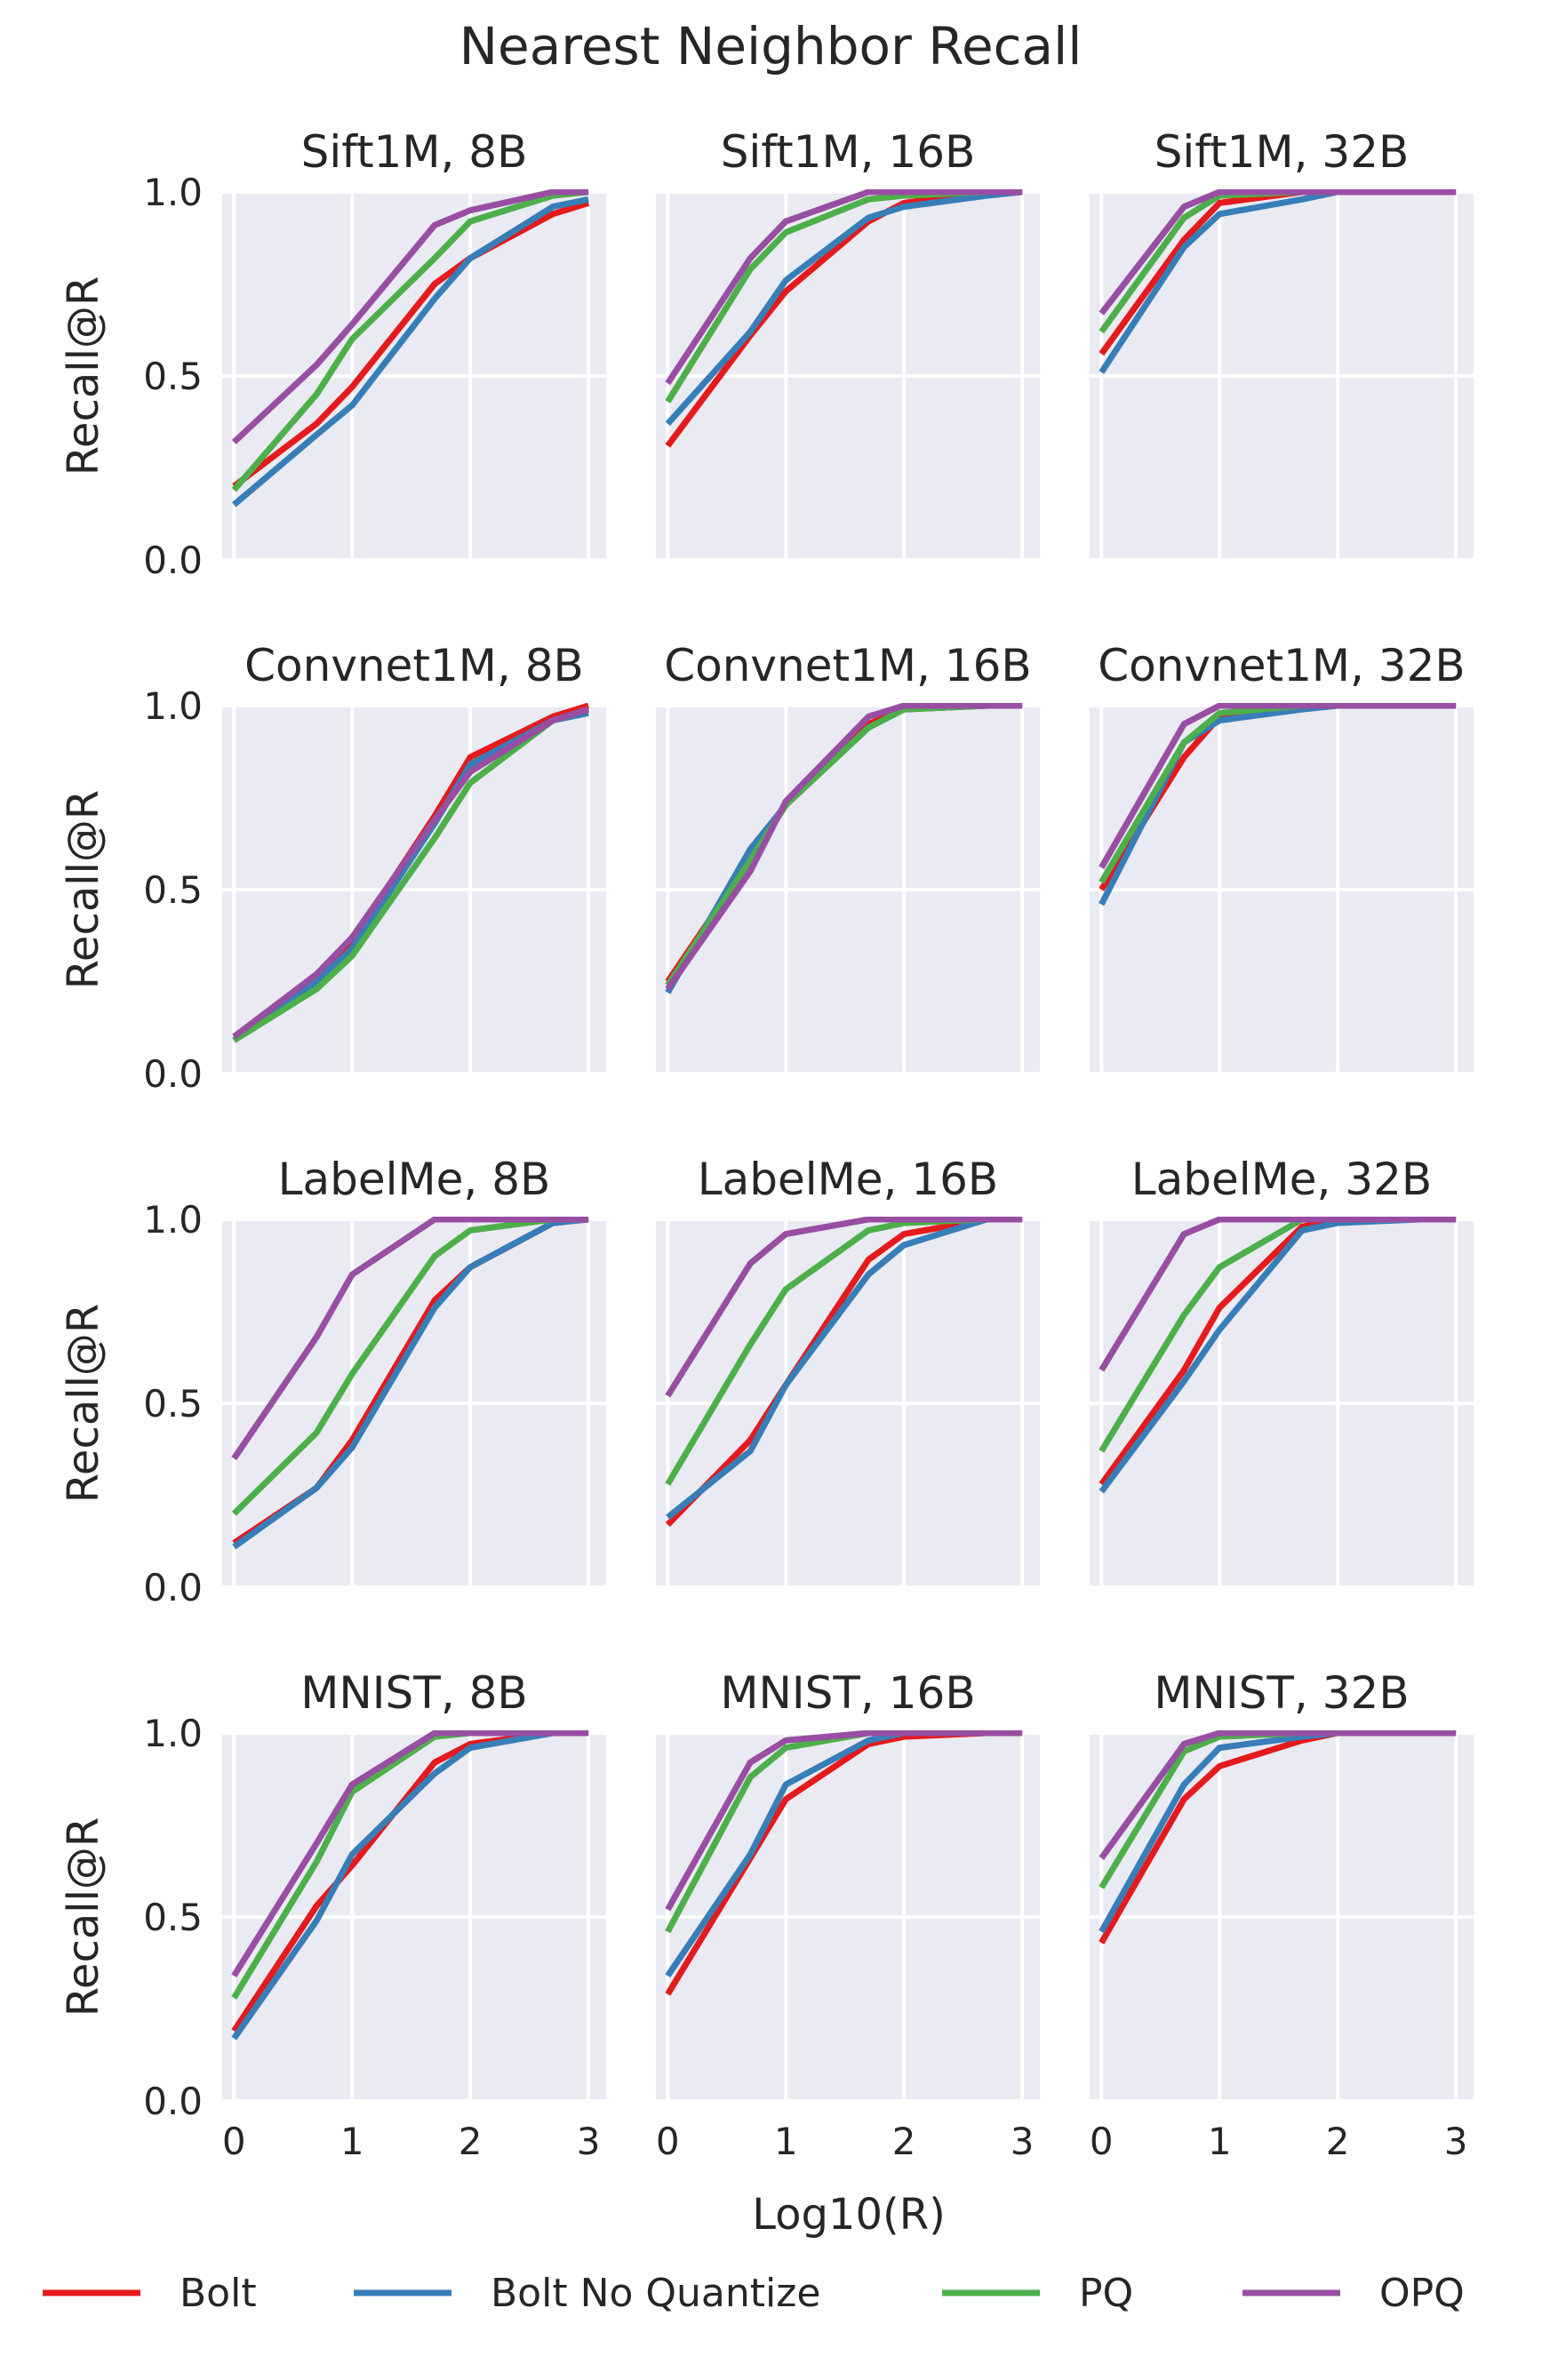 The width and height of the screenshot is (1542, 2380). What do you see at coordinates (847, 1693) in the screenshot?
I see `panel-title: MNIST, 16B` at bounding box center [847, 1693].